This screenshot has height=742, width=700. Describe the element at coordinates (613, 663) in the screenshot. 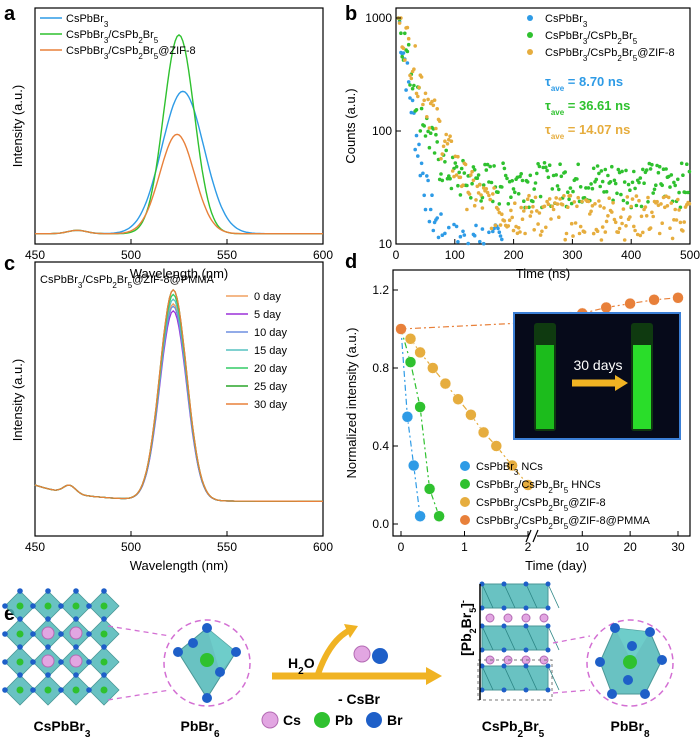

I see `pbbr8-polyhedron` at that location.